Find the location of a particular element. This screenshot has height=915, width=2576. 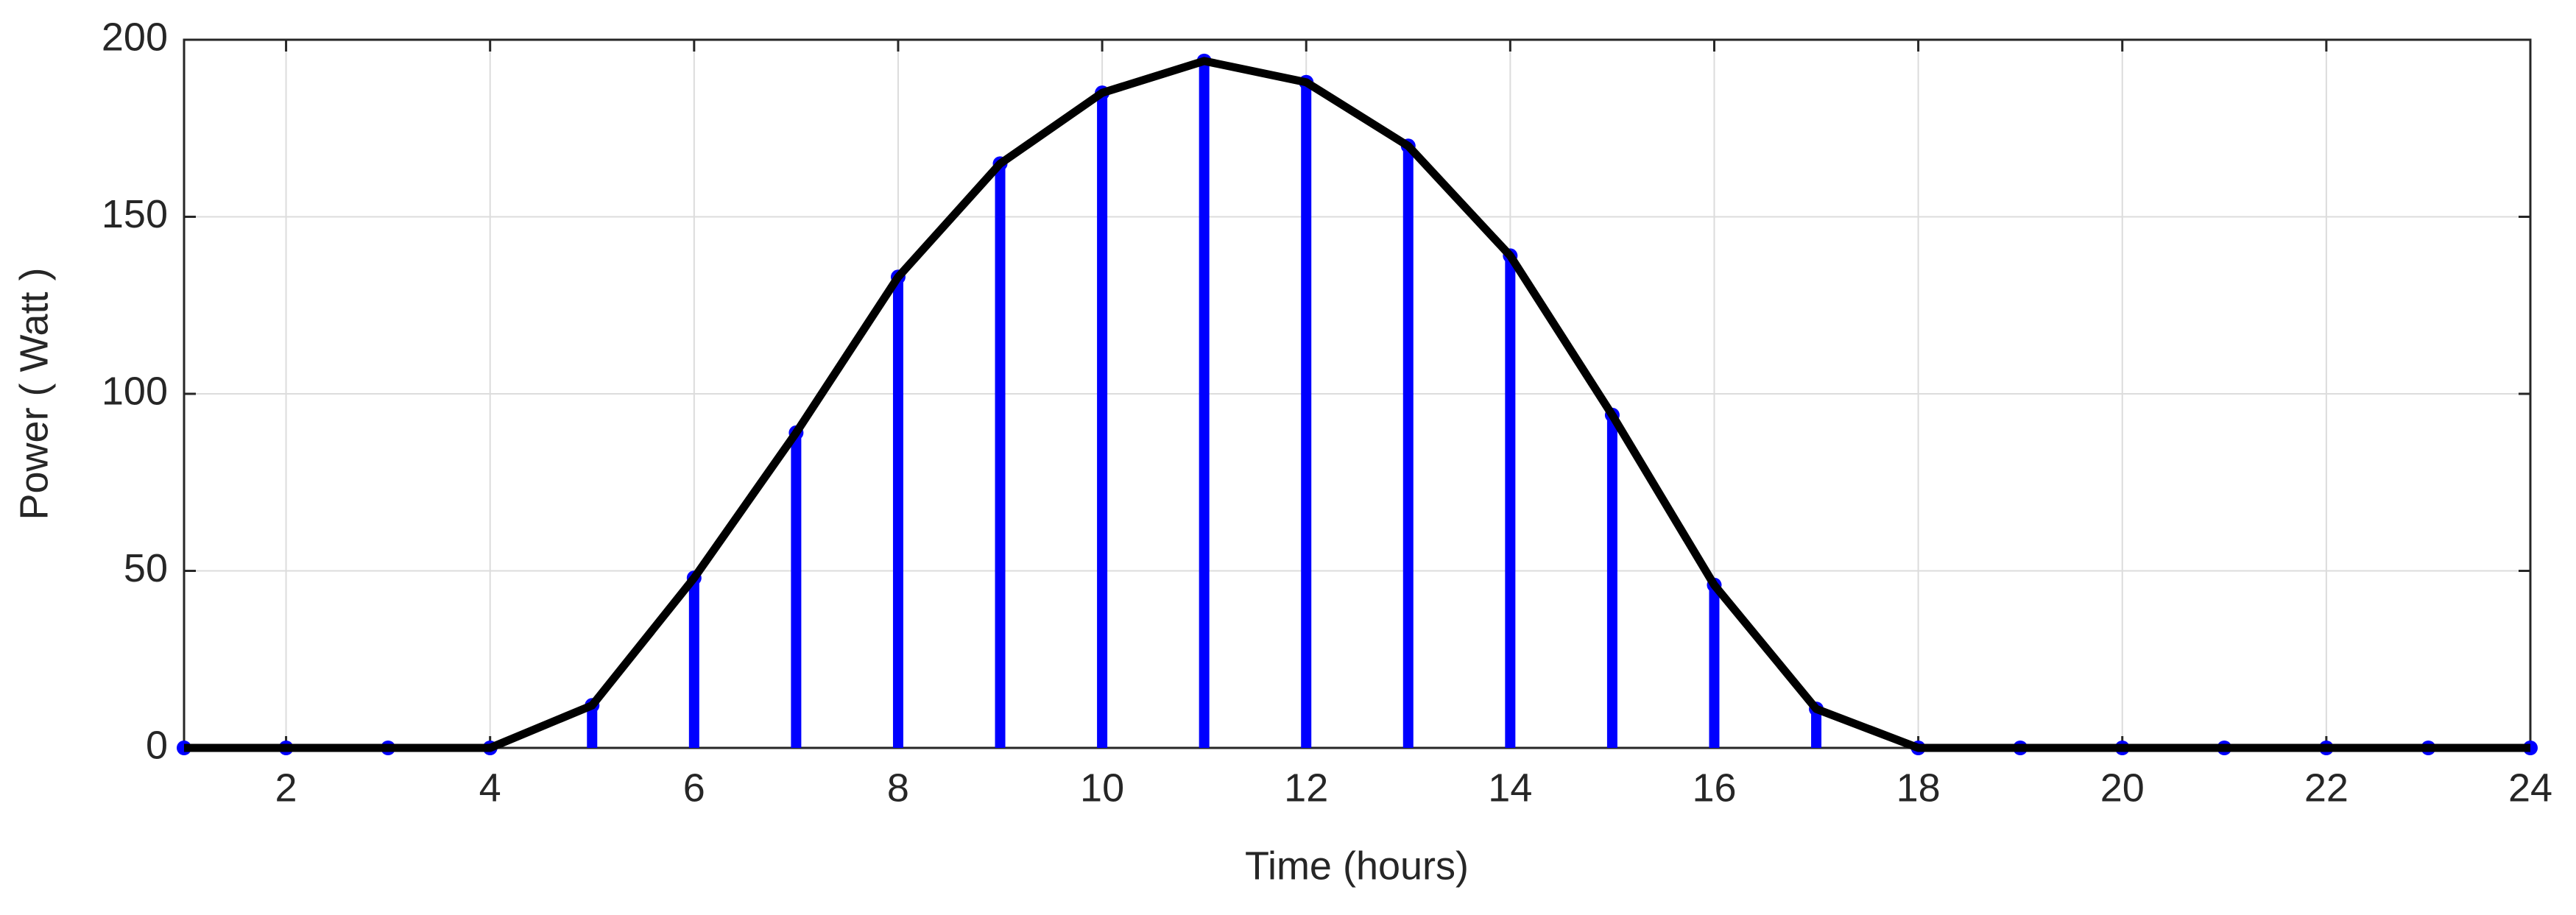

y-tick-label: 0 is located at coordinates (157, 745).